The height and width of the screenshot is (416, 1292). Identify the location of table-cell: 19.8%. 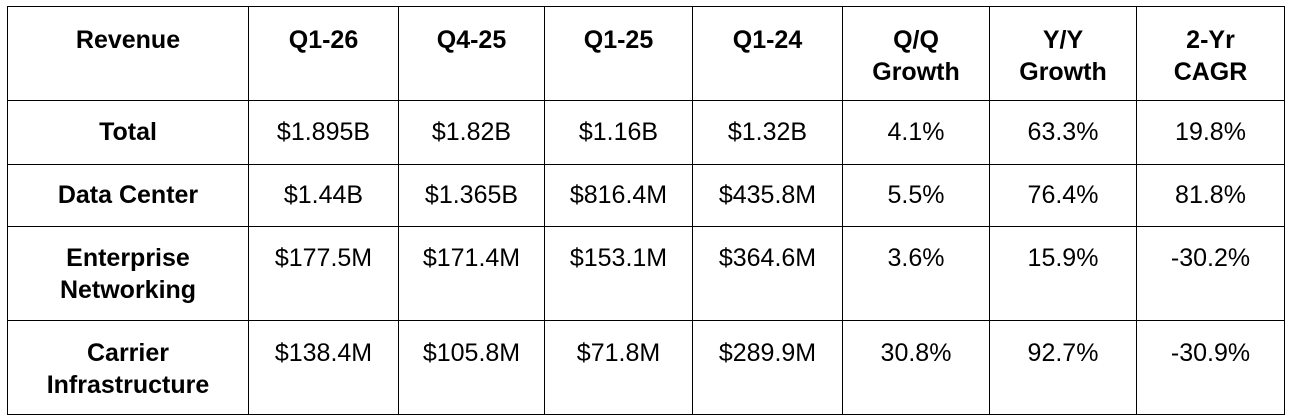
(1210, 132).